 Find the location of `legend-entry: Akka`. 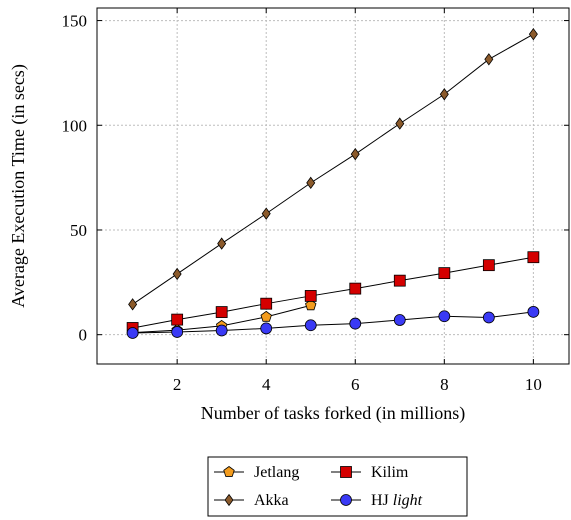

legend-entry: Akka is located at coordinates (251, 500).